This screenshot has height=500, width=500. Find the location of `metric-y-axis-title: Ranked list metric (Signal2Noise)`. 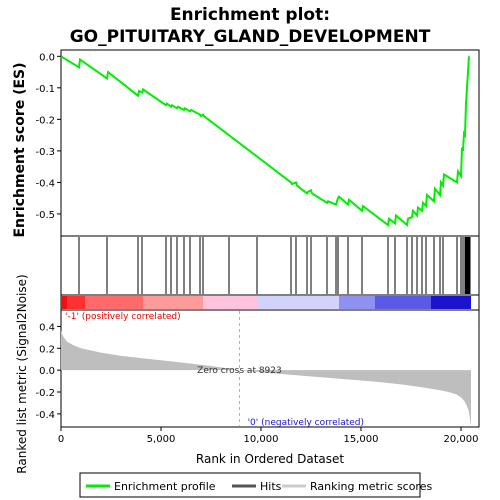

metric-y-axis-title: Ranked list metric (Signal2Noise) is located at coordinates (22, 373).